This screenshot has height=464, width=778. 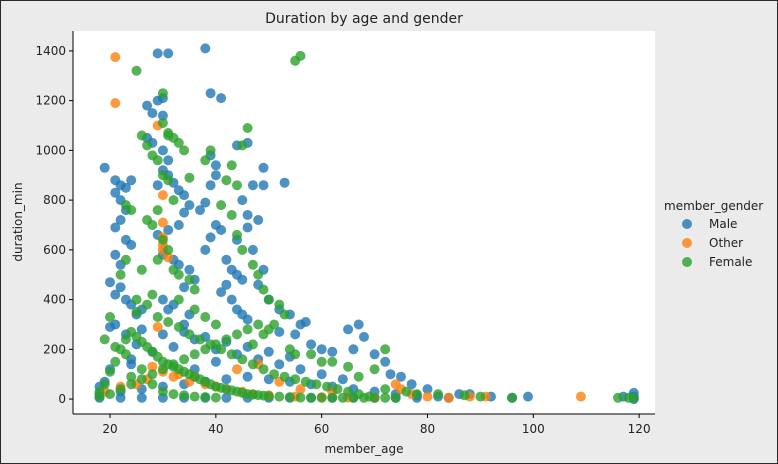 What do you see at coordinates (730, 262) in the screenshot?
I see `legend-label-female: Female` at bounding box center [730, 262].